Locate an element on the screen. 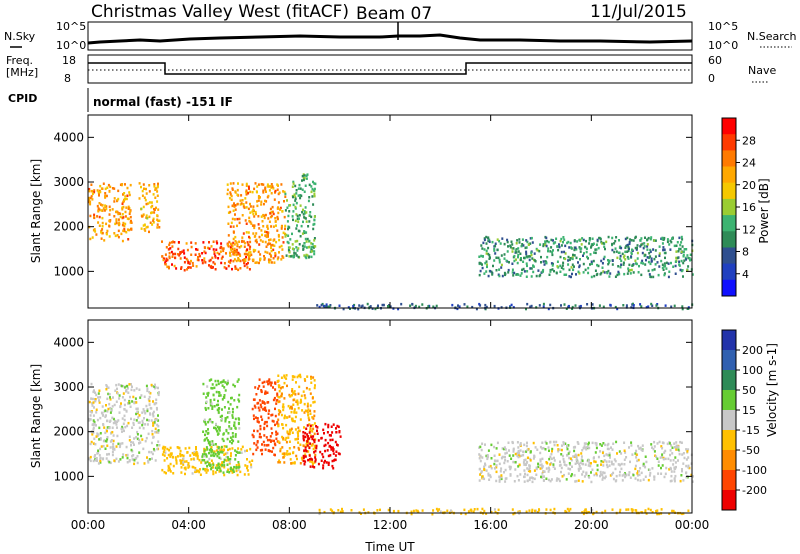 Image resolution: width=800 pixels, height=554 pixels. ytick-label: 3000 is located at coordinates (68, 182).